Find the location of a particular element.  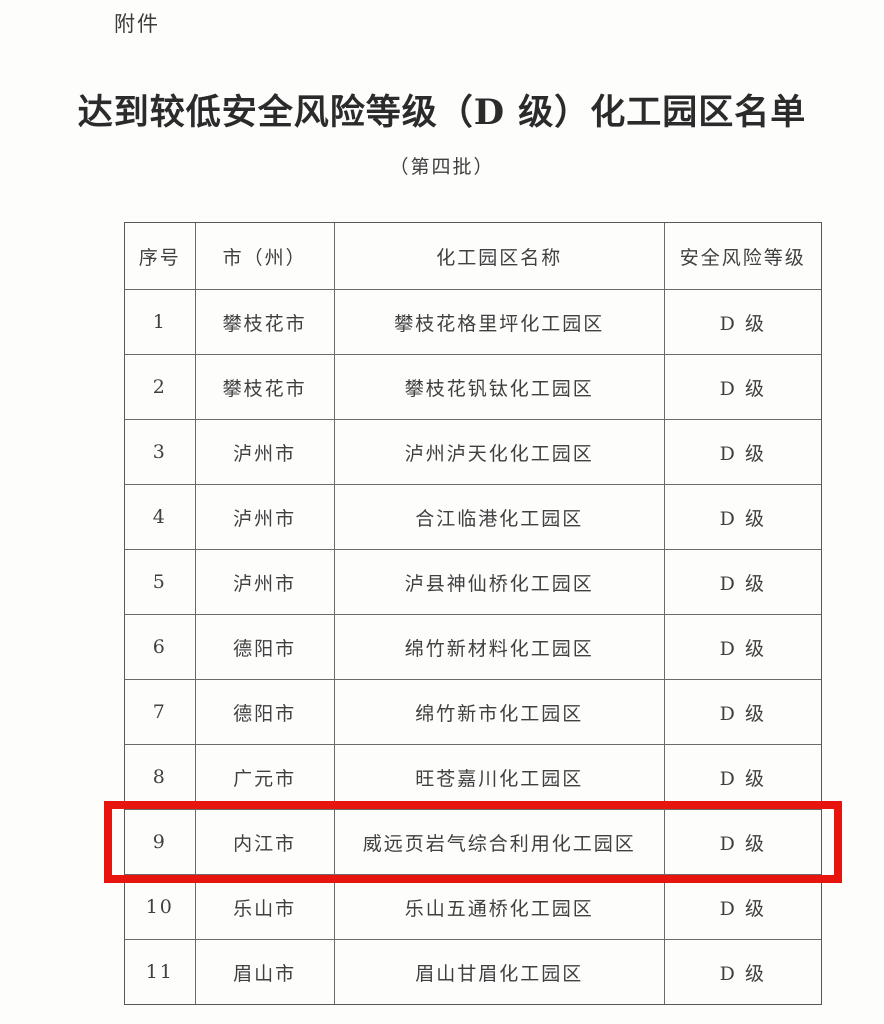

cell-city: 广元市 is located at coordinates (264, 777).